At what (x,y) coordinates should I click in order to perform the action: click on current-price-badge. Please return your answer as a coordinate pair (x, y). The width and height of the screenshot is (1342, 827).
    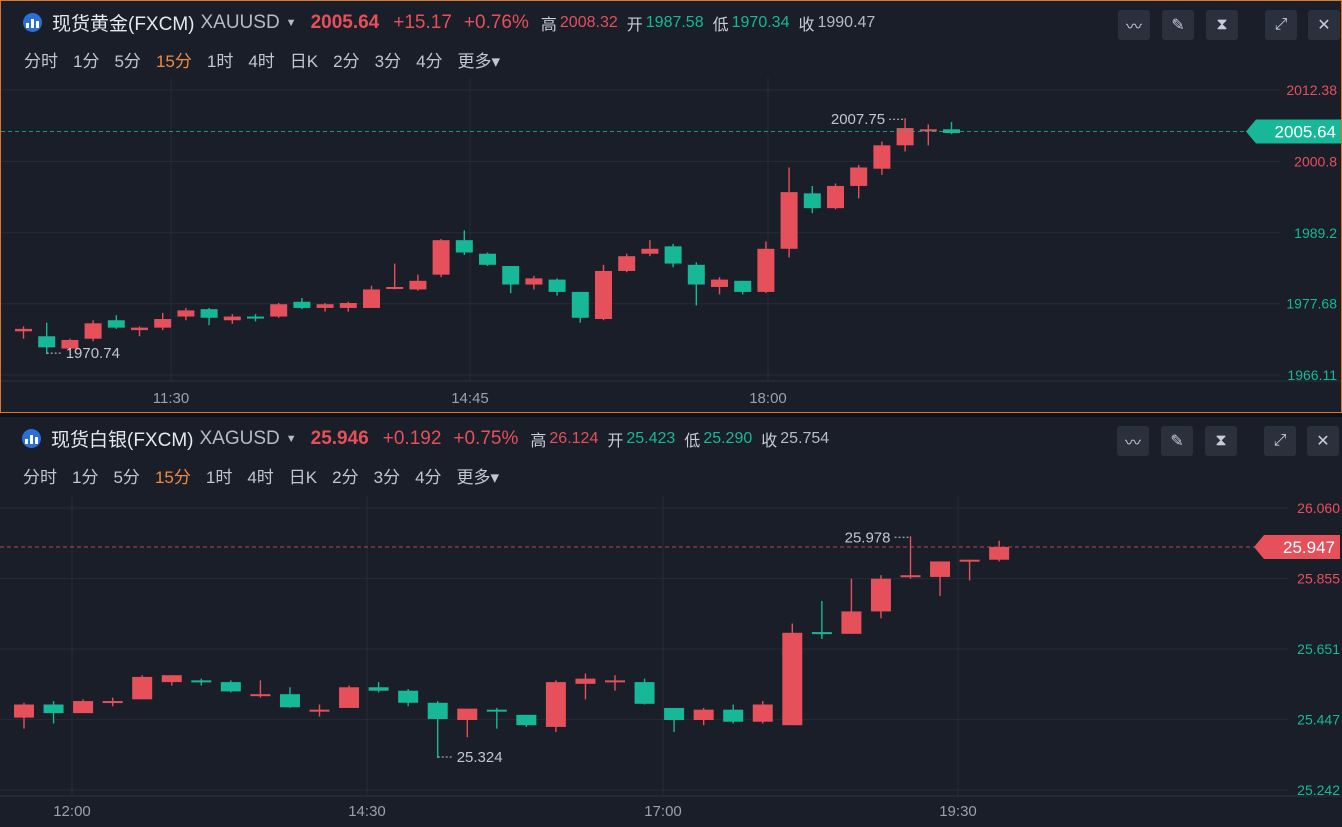
    Looking at the image, I should click on (1293, 131).